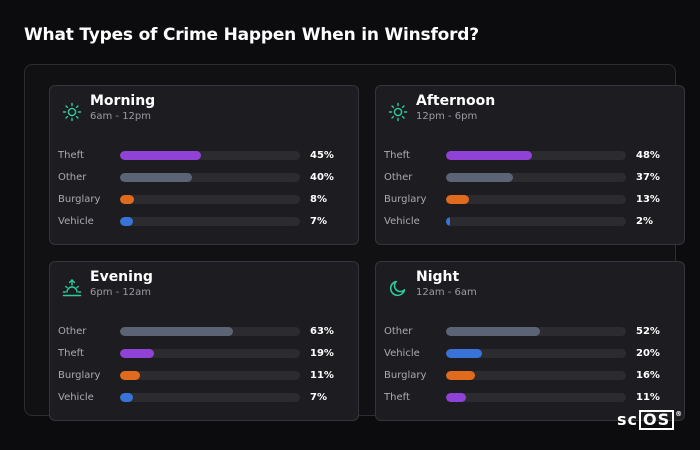  I want to click on bar-list: Other 52% Vehicle 20% Burglary 16% Theft 11%, so click(531, 368).